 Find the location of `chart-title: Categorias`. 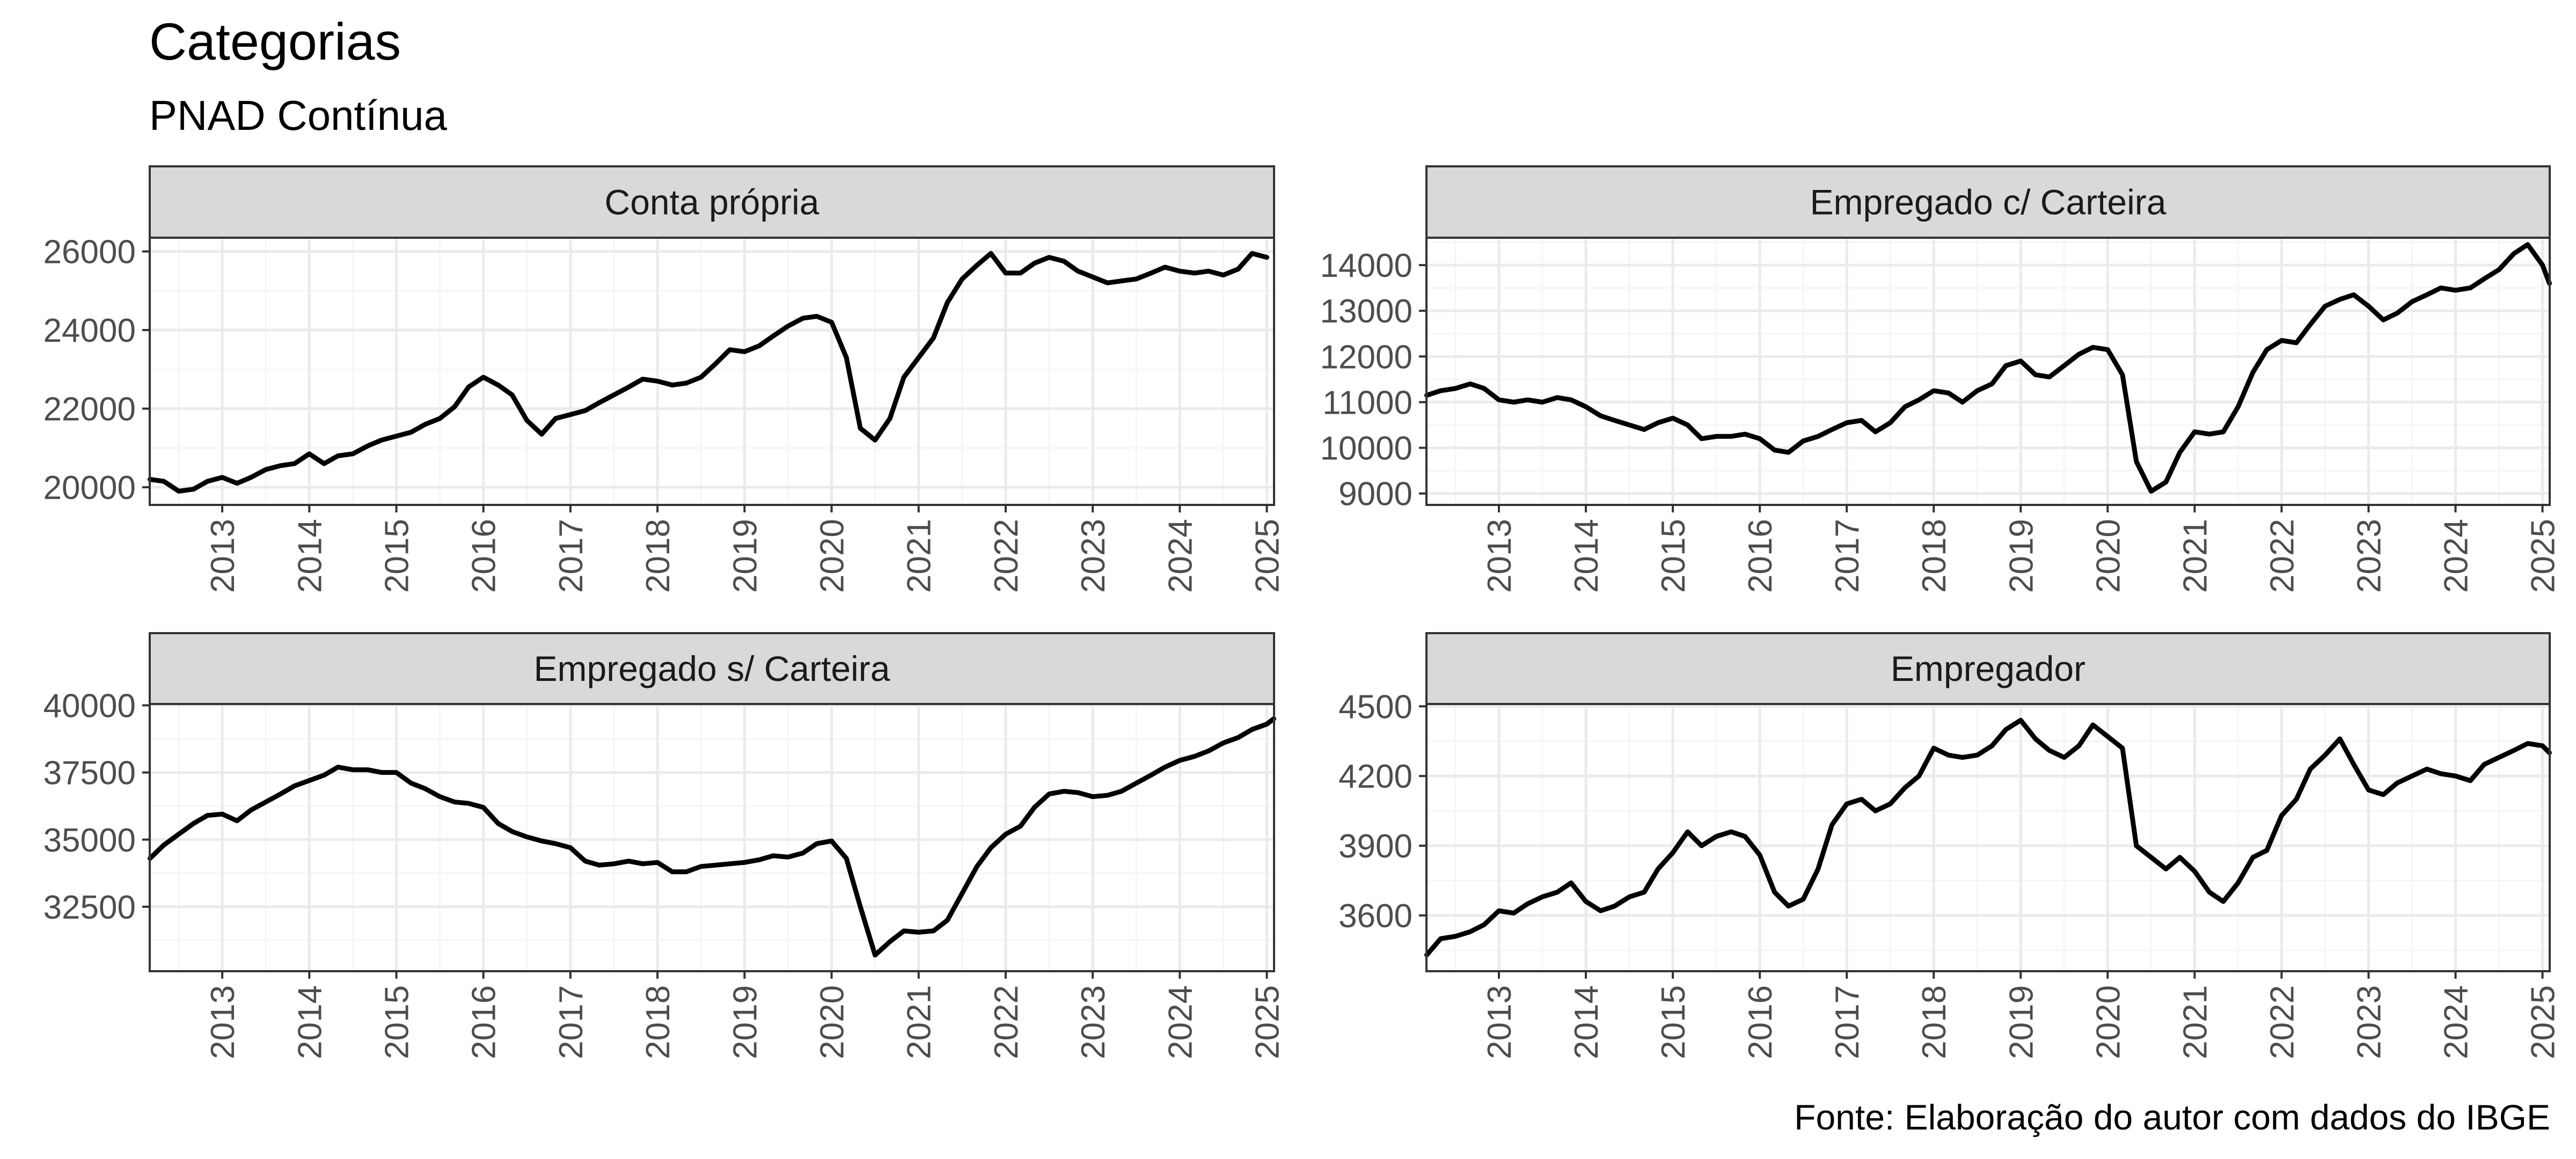

chart-title: Categorias is located at coordinates (275, 41).